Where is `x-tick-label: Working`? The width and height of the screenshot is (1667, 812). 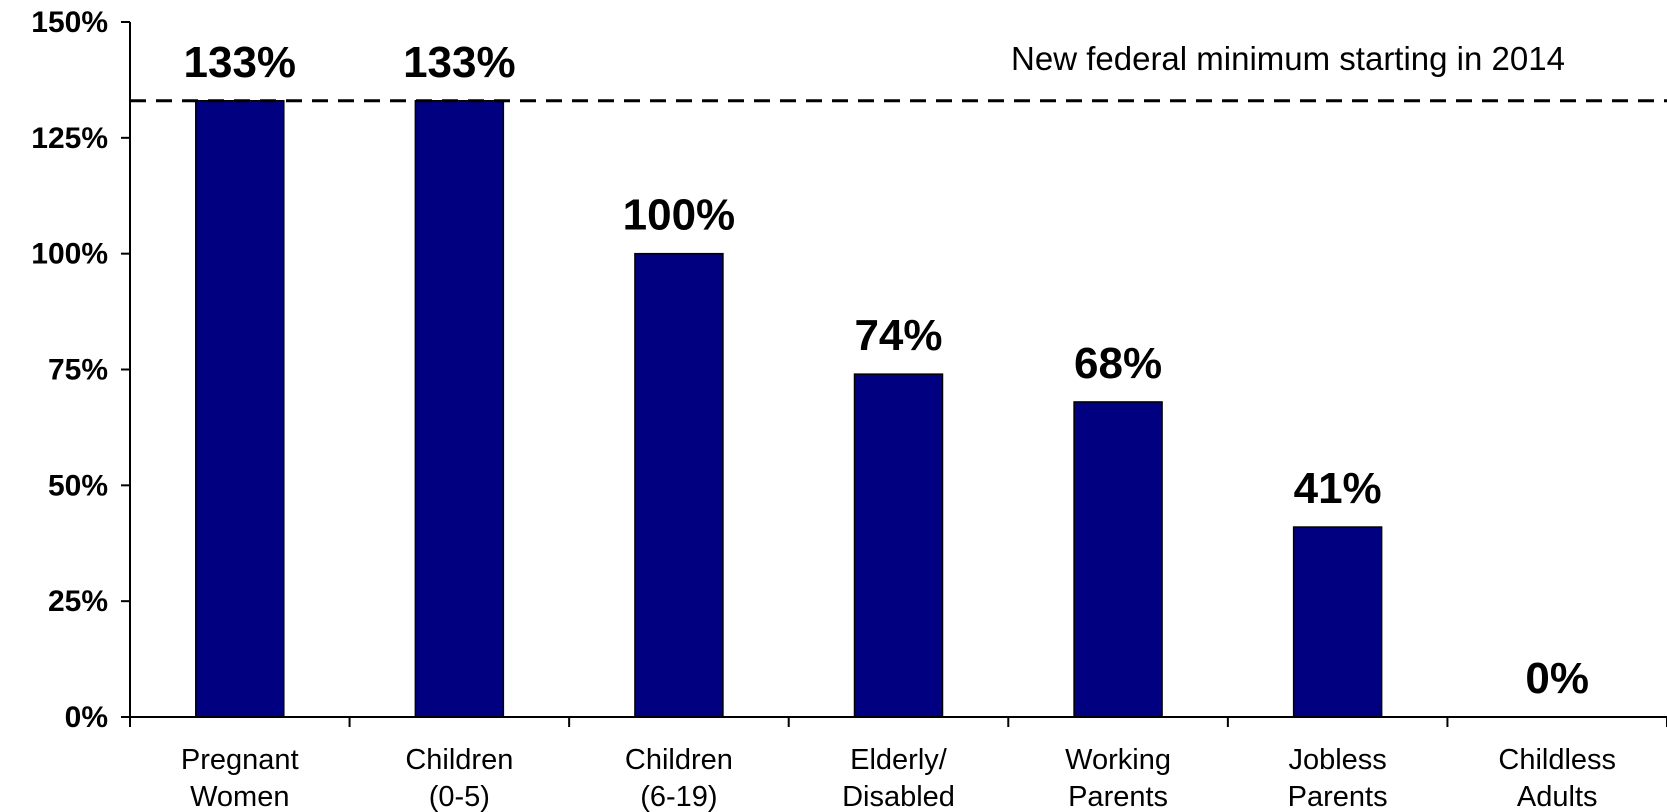 x-tick-label: Working is located at coordinates (1118, 760).